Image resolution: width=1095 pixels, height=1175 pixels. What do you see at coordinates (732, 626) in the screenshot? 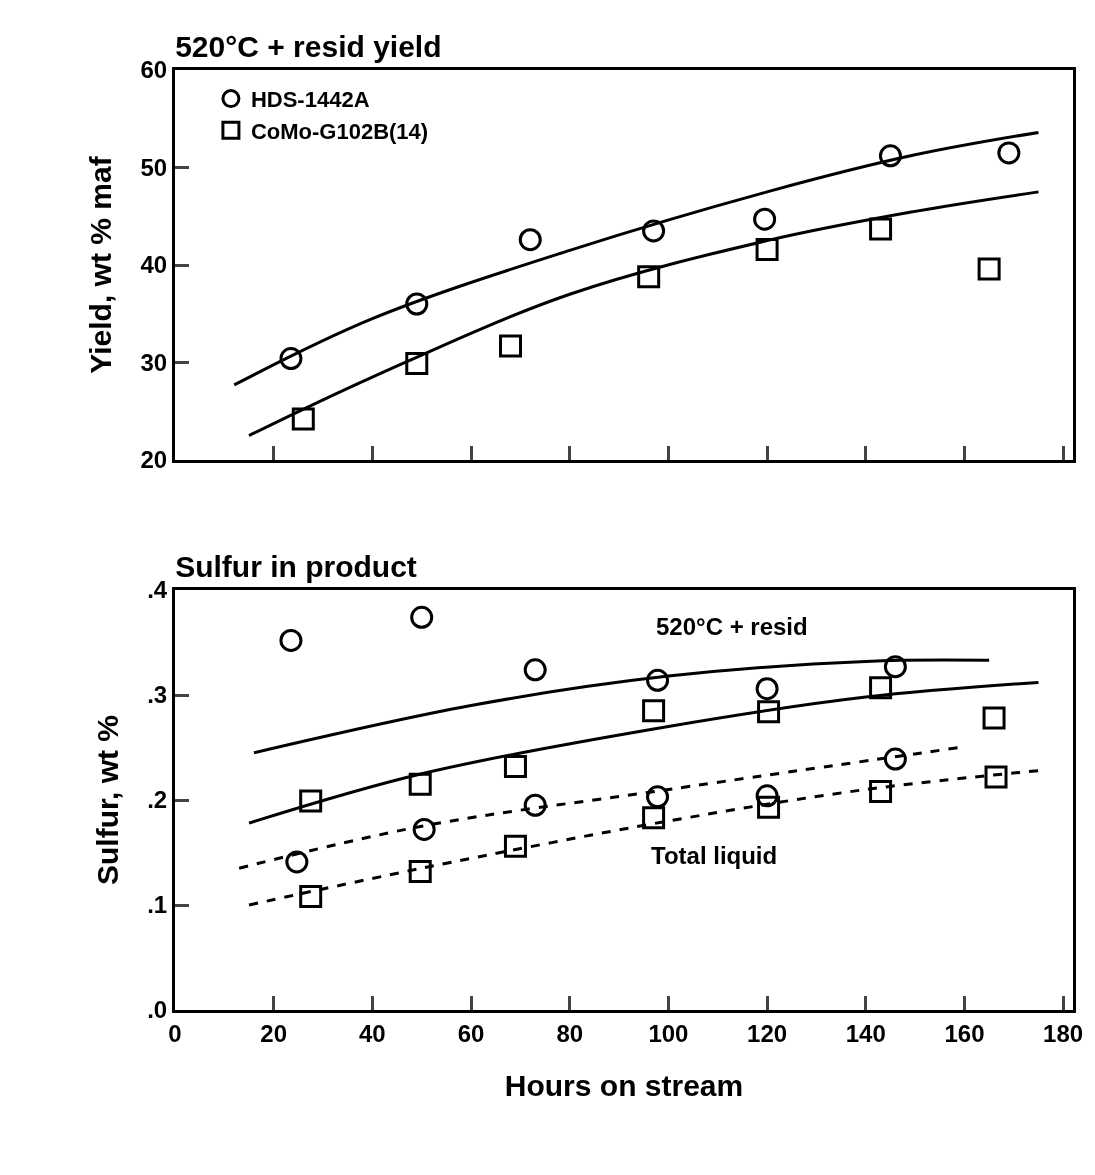
I see `annotation: 520°C + resid` at bounding box center [732, 626].